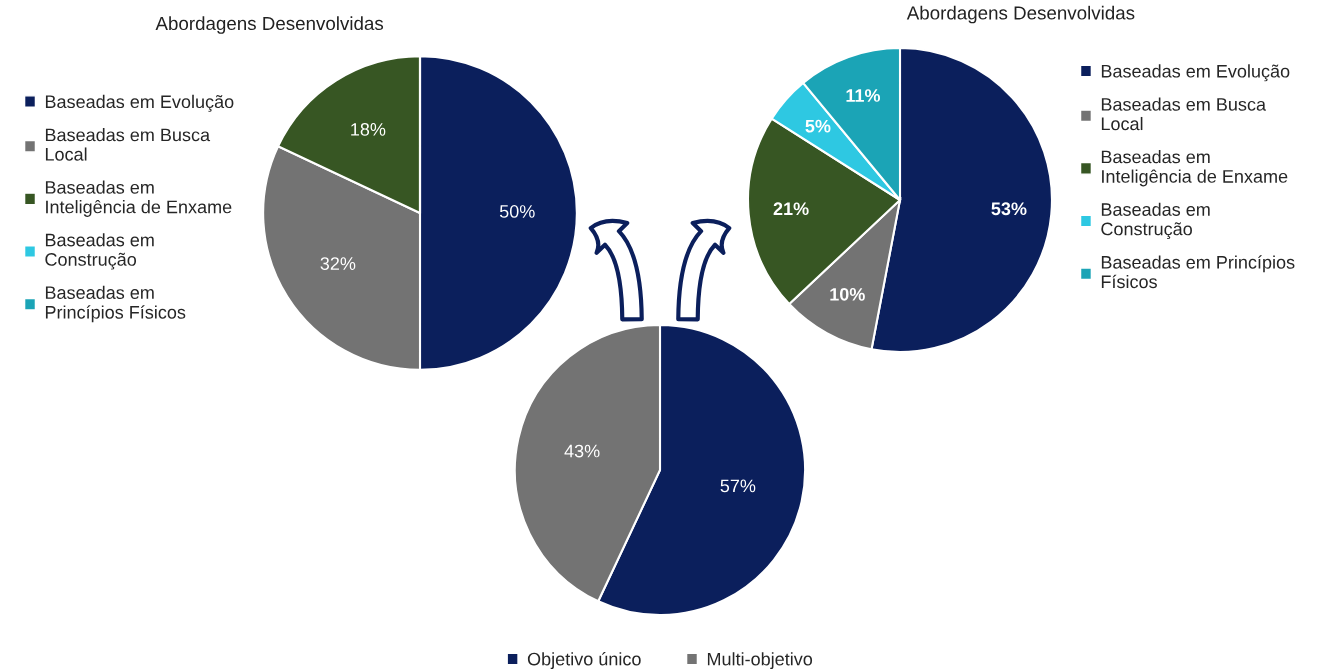 The image size is (1320, 671). What do you see at coordinates (863, 95) in the screenshot?
I see `data-label: 11%` at bounding box center [863, 95].